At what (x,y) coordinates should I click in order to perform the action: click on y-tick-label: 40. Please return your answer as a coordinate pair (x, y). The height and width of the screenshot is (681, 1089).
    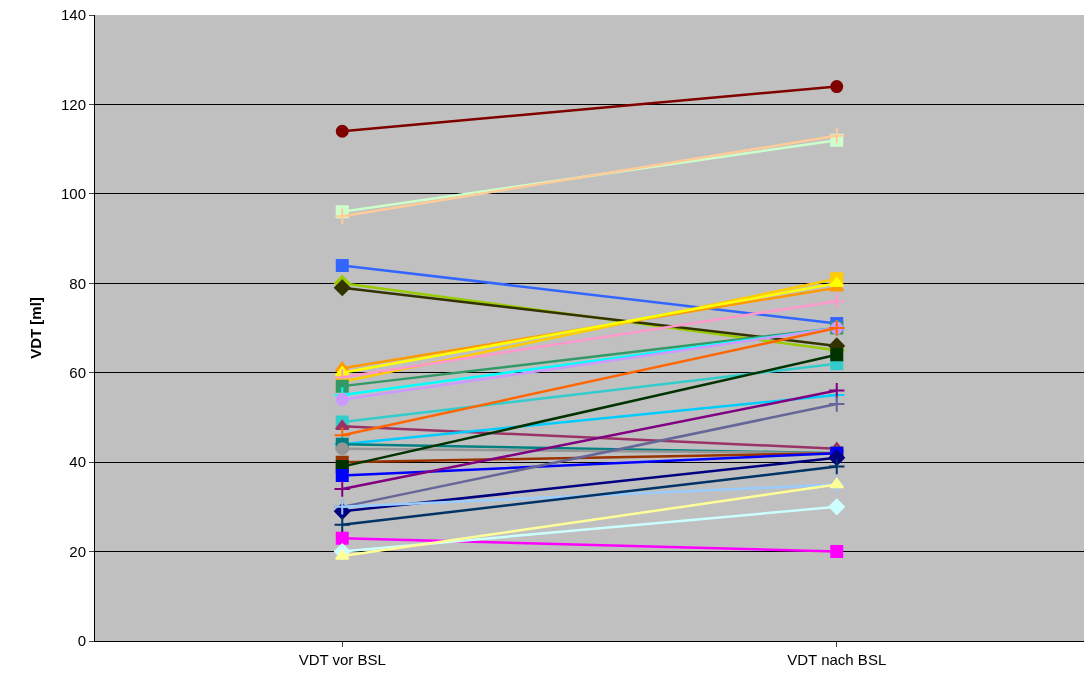
    Looking at the image, I should click on (77, 462).